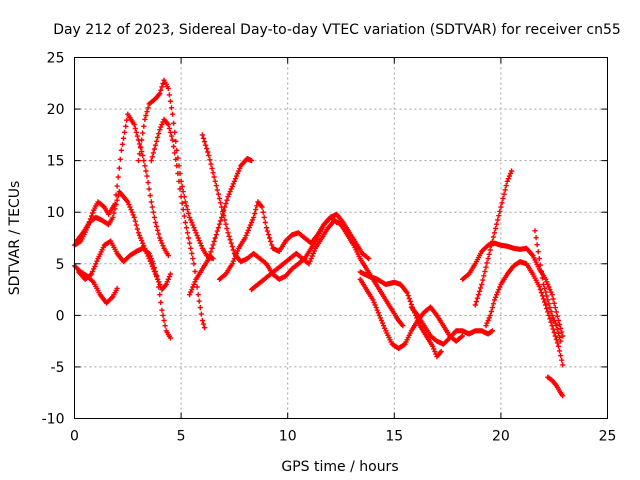 The width and height of the screenshot is (640, 480). What do you see at coordinates (339, 467) in the screenshot?
I see `x-axis-label: GPS time / hours` at bounding box center [339, 467].